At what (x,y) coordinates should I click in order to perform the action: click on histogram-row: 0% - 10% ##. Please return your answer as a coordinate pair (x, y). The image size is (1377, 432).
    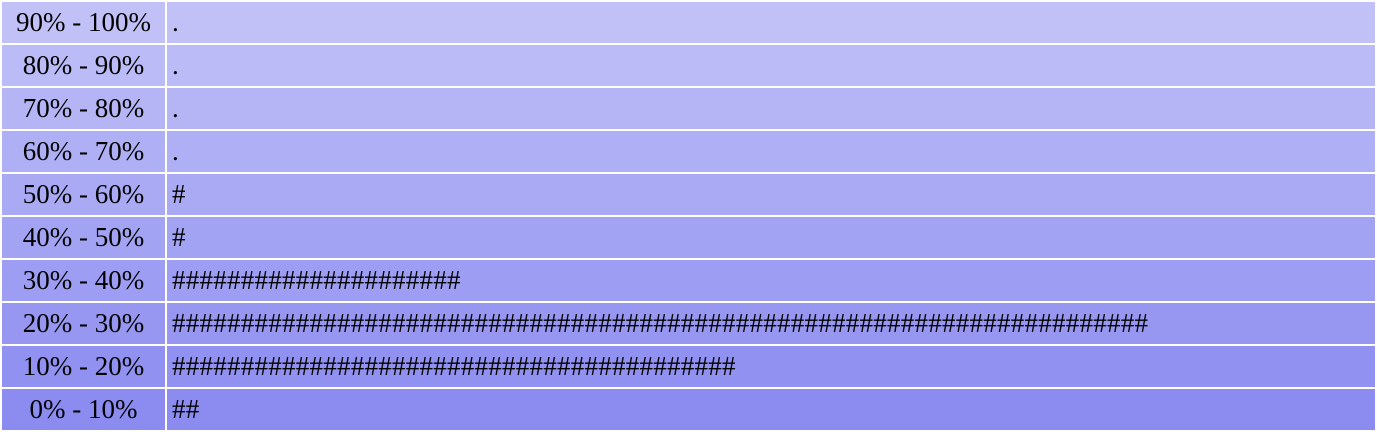
    Looking at the image, I should click on (688, 409).